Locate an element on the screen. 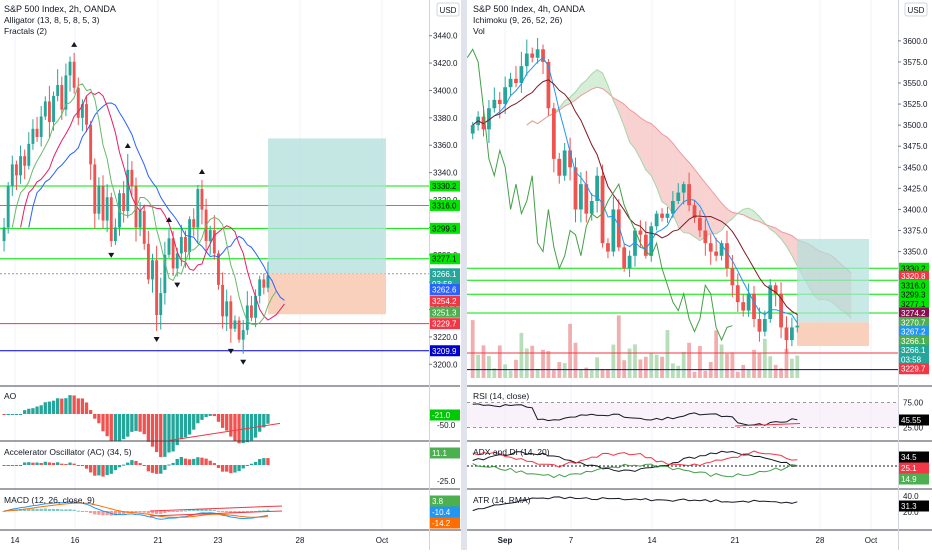 The image size is (932, 555). right-indicator-volume: Vol is located at coordinates (479, 31).